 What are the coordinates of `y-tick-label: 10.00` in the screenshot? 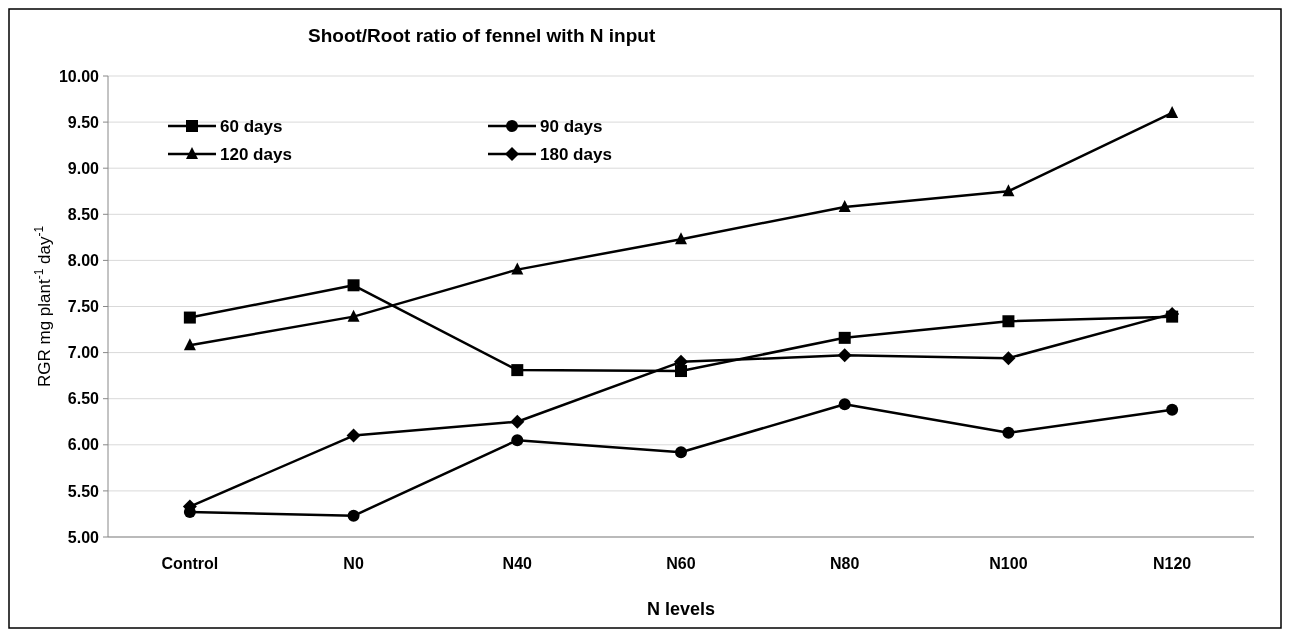 It's located at (79, 76).